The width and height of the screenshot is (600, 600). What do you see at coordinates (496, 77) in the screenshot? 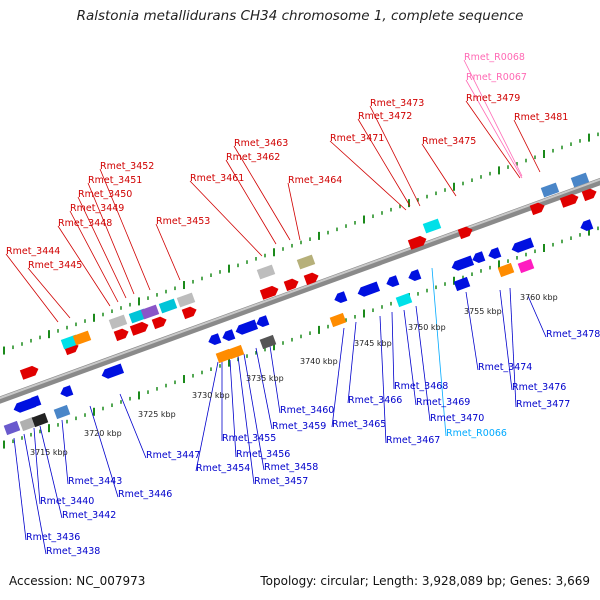
I see `top-rna-label: Rmet_R0067` at bounding box center [496, 77].